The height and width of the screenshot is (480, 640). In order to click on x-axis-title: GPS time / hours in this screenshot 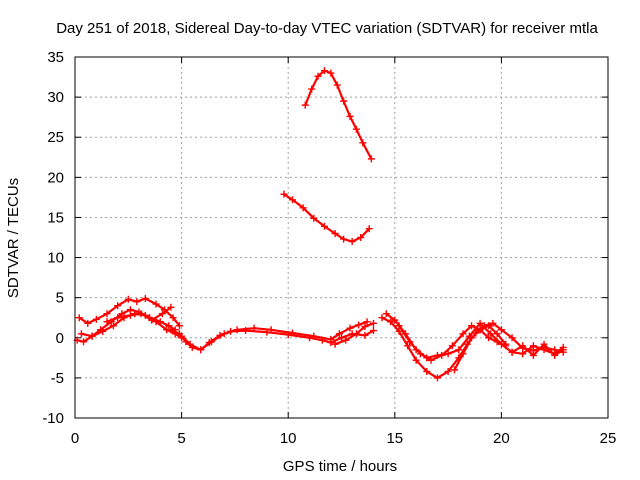, I will do `click(340, 466)`.